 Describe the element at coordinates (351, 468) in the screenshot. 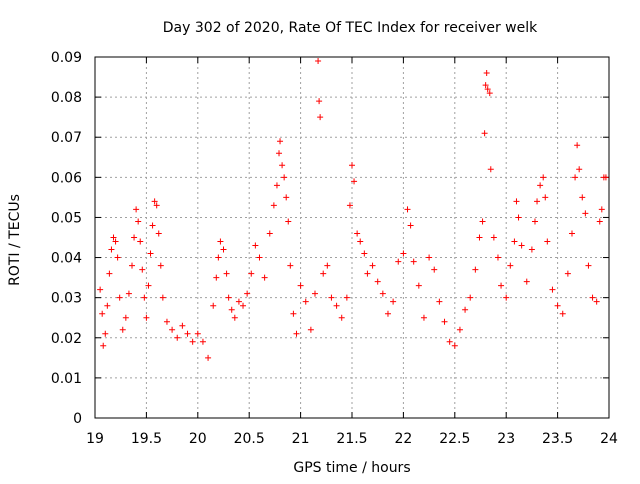

I see `x-axis-label: GPS time / hours` at that location.